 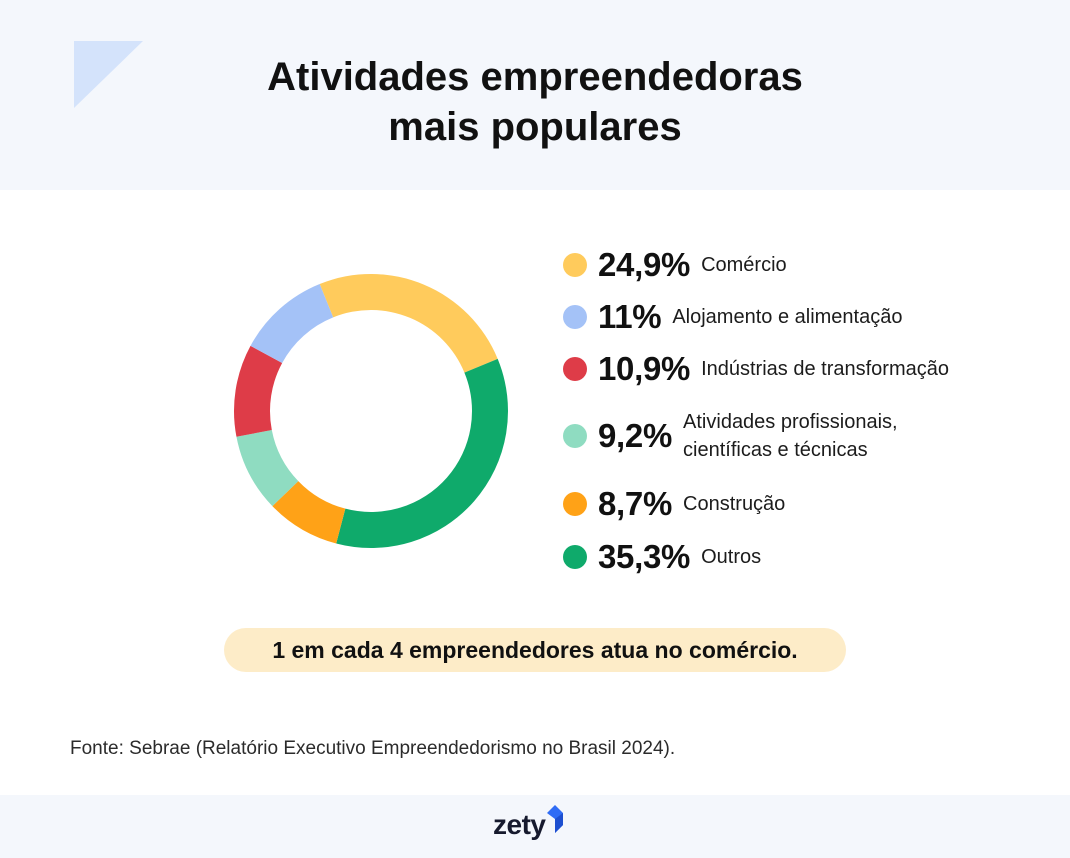 What do you see at coordinates (644, 264) in the screenshot?
I see `legend-value-comercio: 24,9%` at bounding box center [644, 264].